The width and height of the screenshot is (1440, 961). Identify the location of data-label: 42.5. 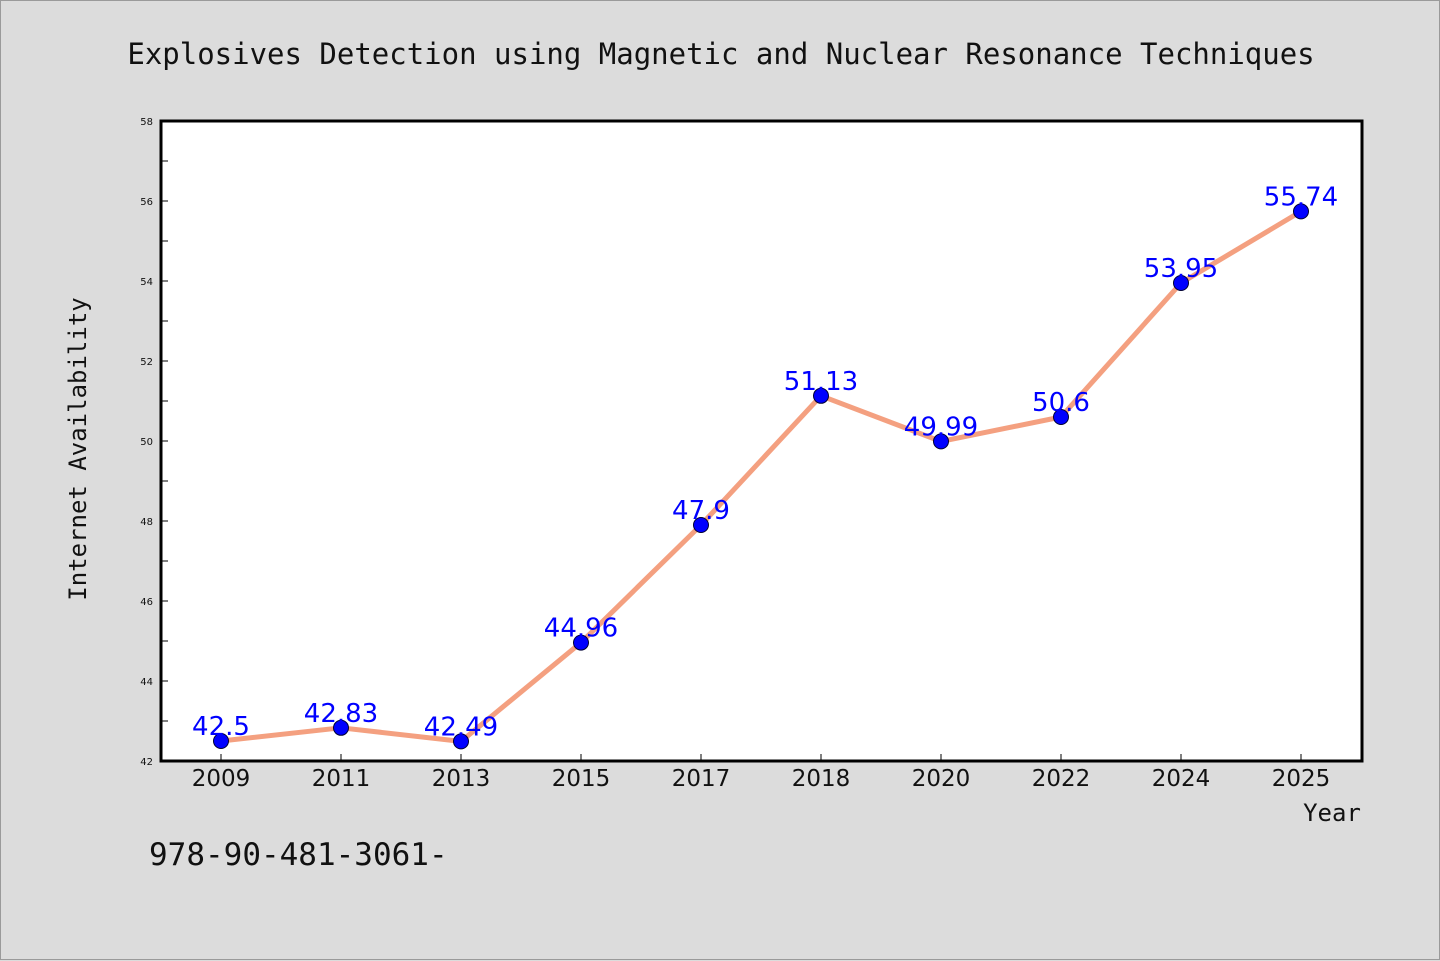
(221, 727).